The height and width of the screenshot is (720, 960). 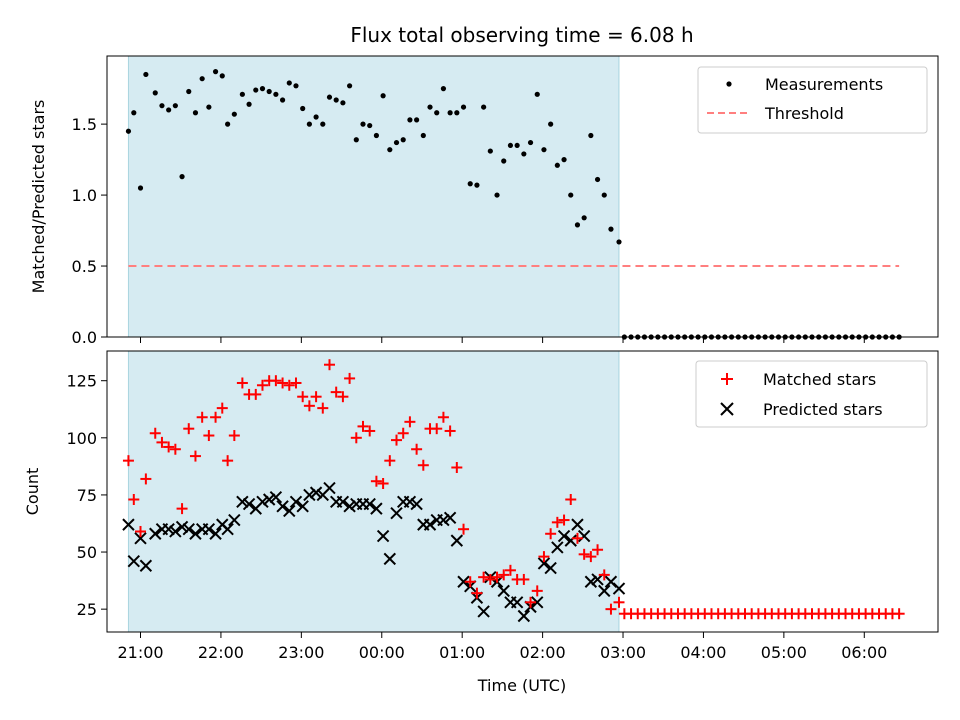 I want to click on bottom-legend: Matched stars Predicted stars, so click(x=811, y=394).